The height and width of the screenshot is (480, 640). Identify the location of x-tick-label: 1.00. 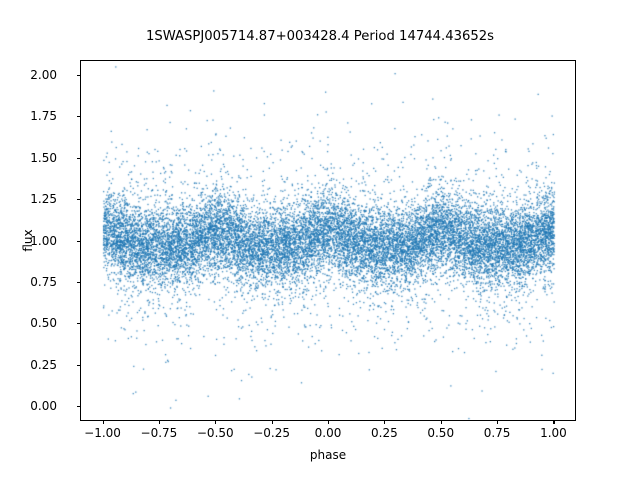
(553, 433).